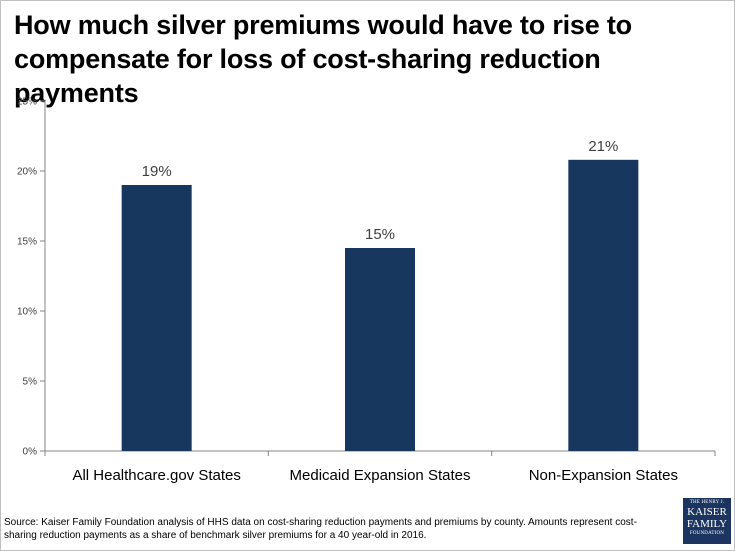  Describe the element at coordinates (603, 146) in the screenshot. I see `data-label: 21%` at that location.